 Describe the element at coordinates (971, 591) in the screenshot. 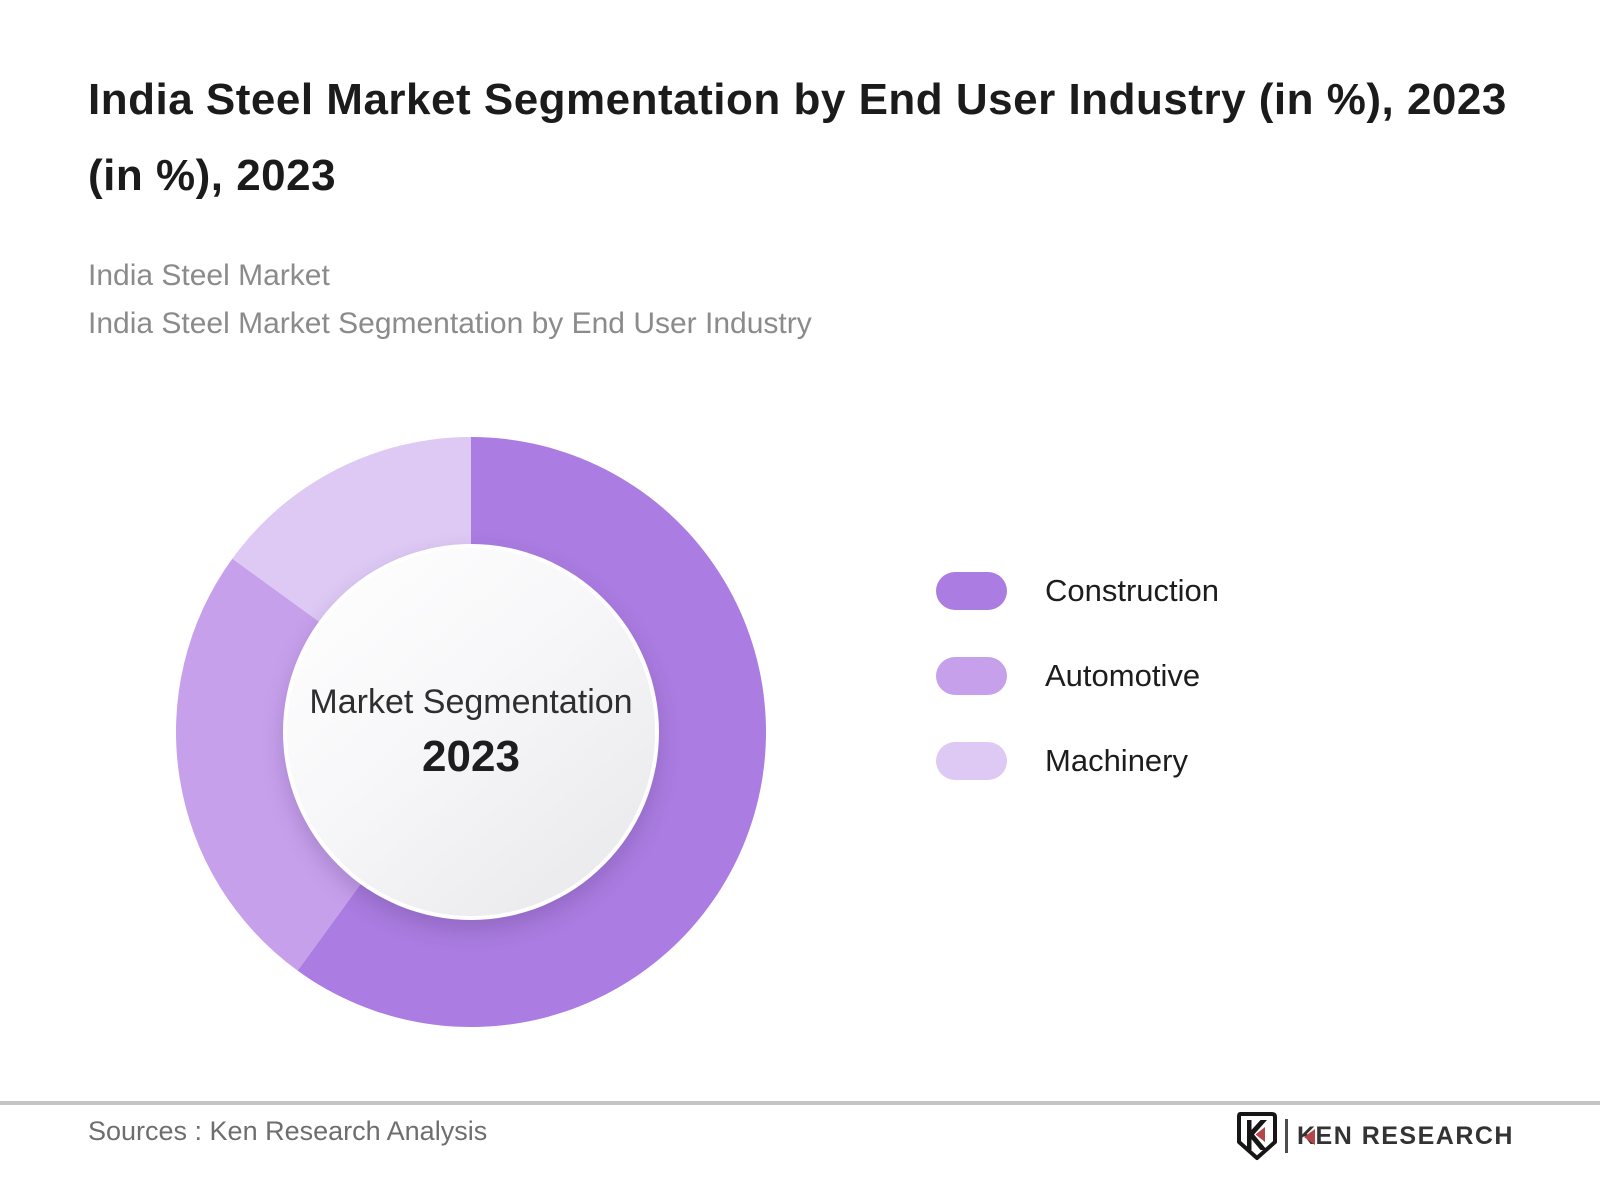

I see `legend-swatch-construction` at that location.